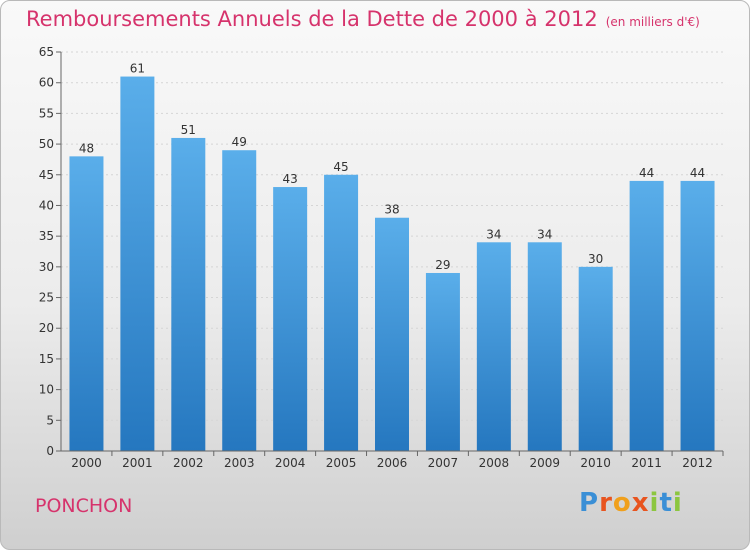 The image size is (750, 550). I want to click on x-tick-label: 2000, so click(86, 463).